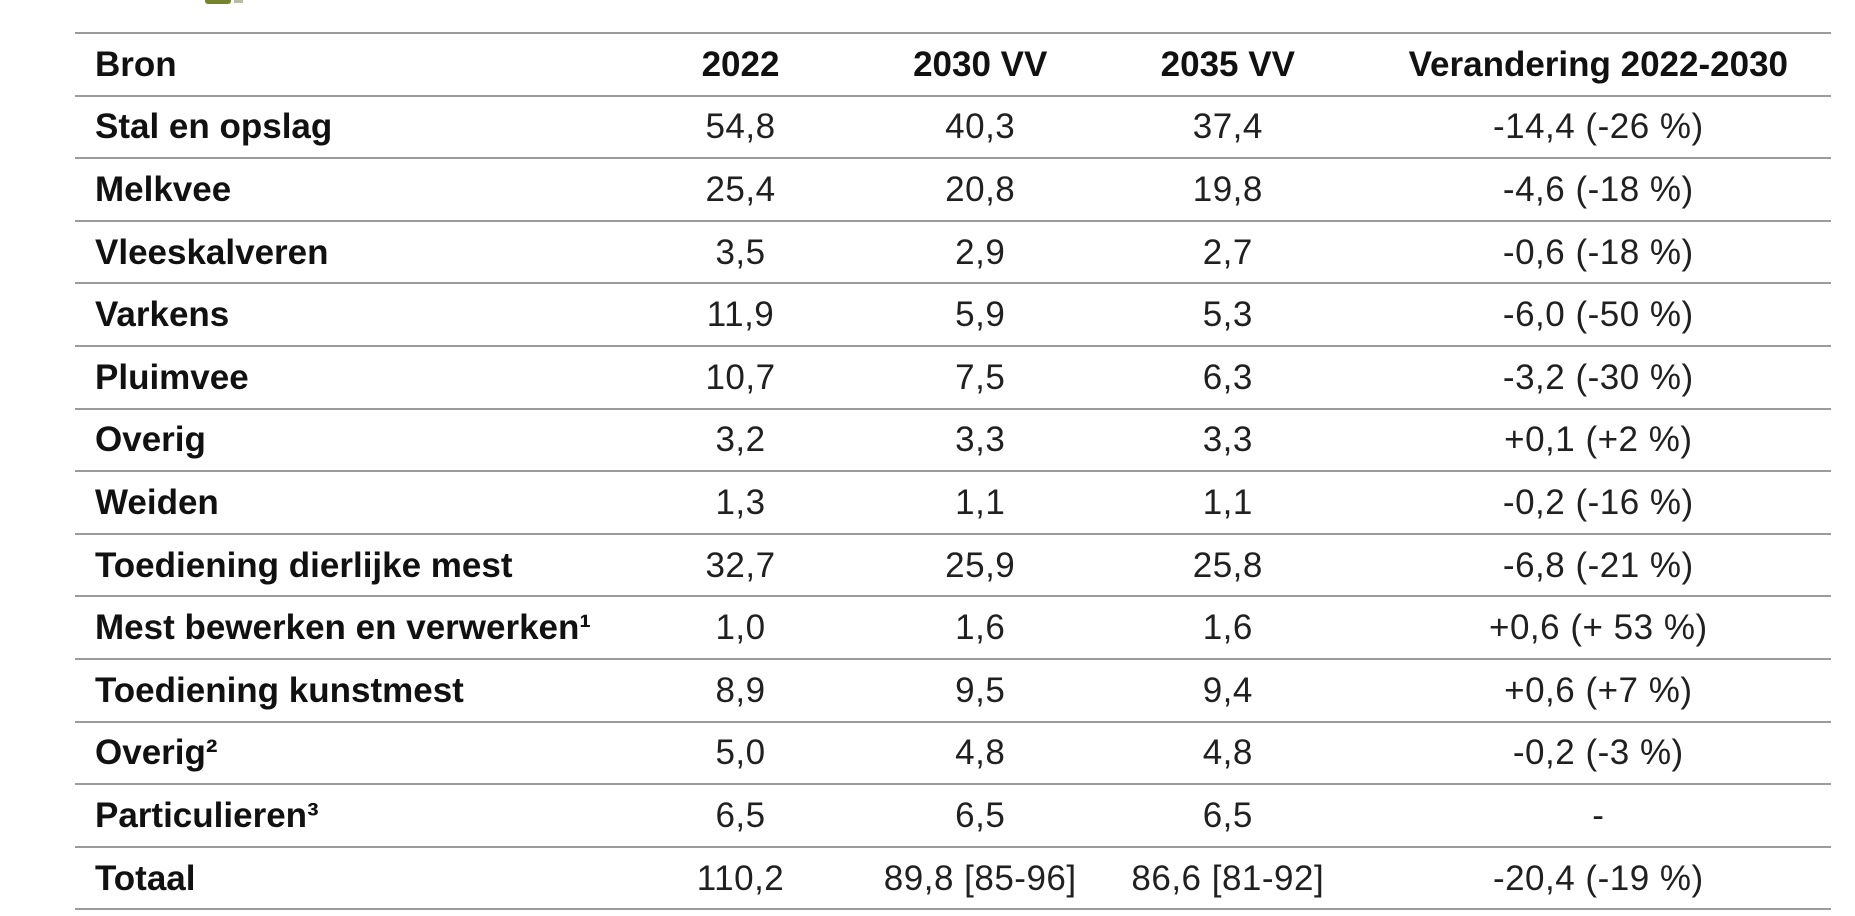 This screenshot has height=916, width=1855. I want to click on cell-y2030vv: 4,8, so click(980, 753).